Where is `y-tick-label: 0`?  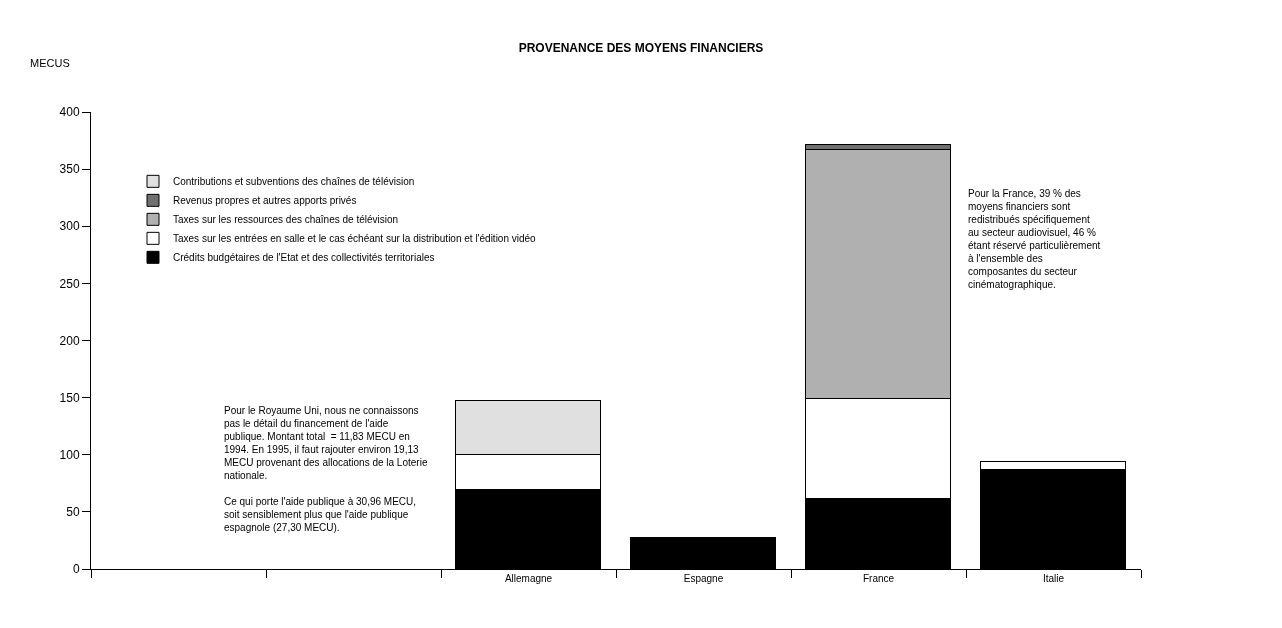 y-tick-label: 0 is located at coordinates (76, 569).